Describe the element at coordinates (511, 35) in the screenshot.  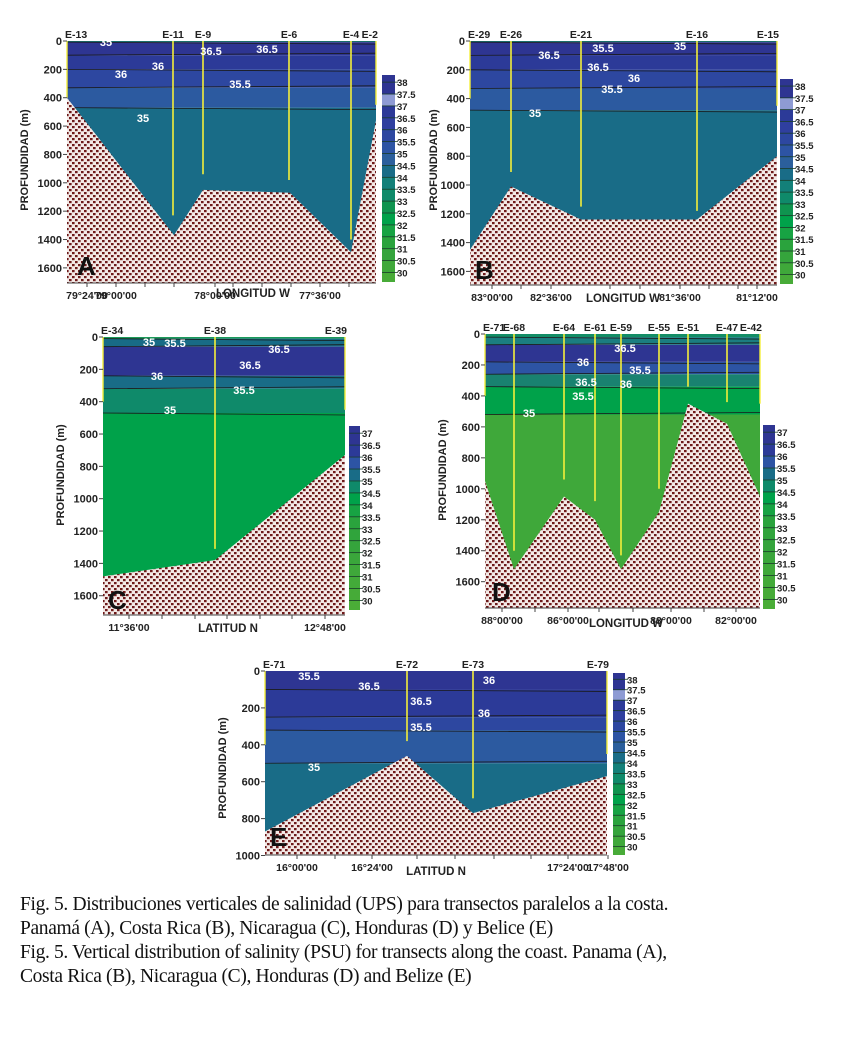
I see `station-label: E-26` at that location.